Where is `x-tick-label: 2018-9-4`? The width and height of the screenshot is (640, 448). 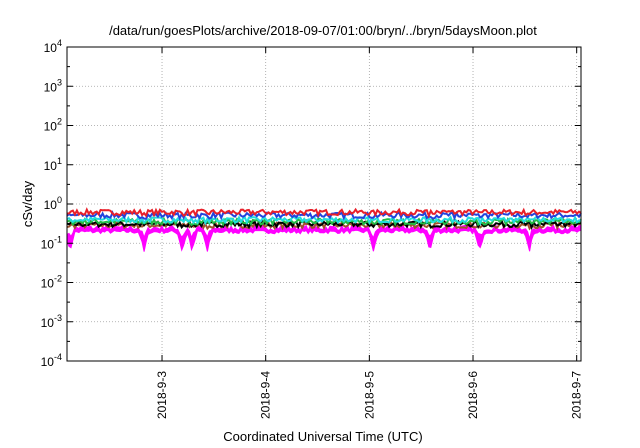 x-tick-label: 2018-9-4 is located at coordinates (266, 395).